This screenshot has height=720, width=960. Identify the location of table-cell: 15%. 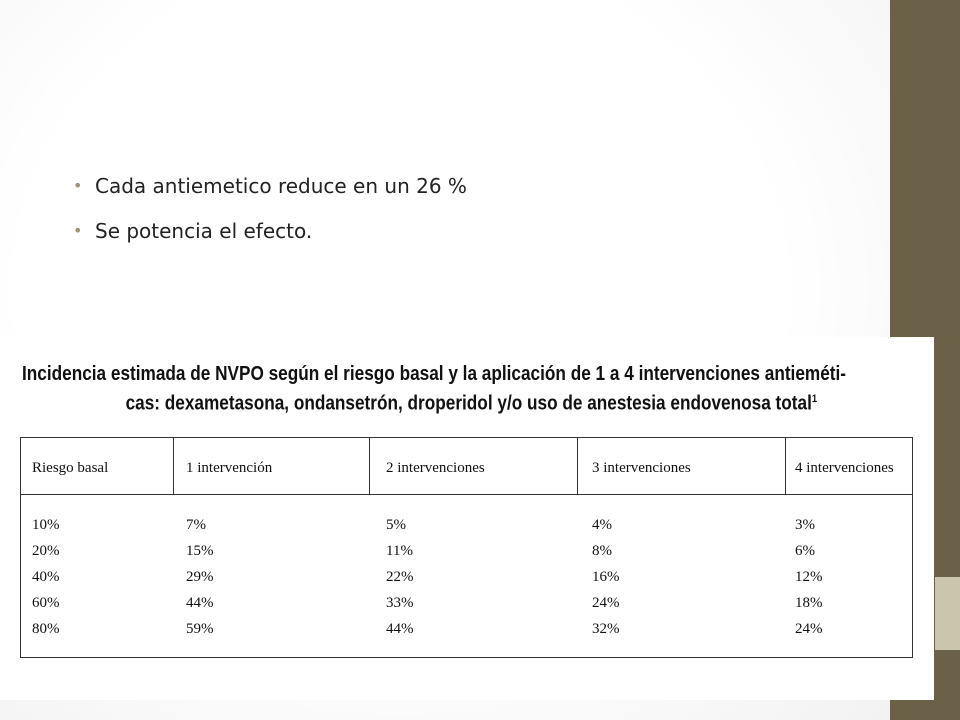
(200, 551).